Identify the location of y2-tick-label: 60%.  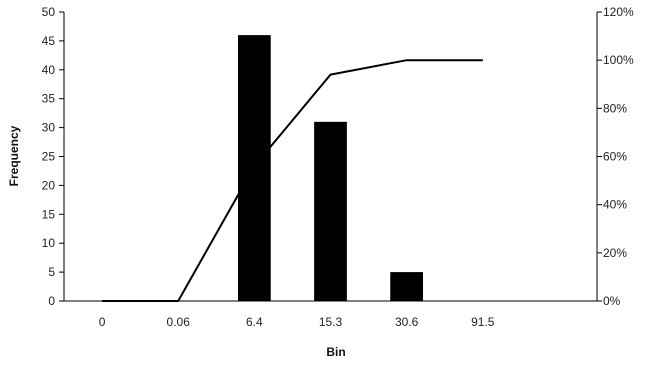
(615, 157).